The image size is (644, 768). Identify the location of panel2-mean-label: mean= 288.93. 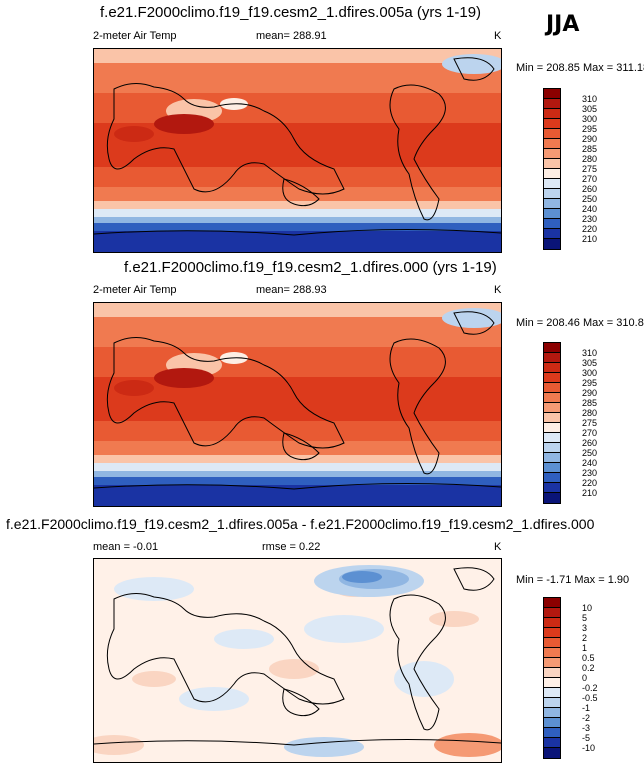
(291, 290).